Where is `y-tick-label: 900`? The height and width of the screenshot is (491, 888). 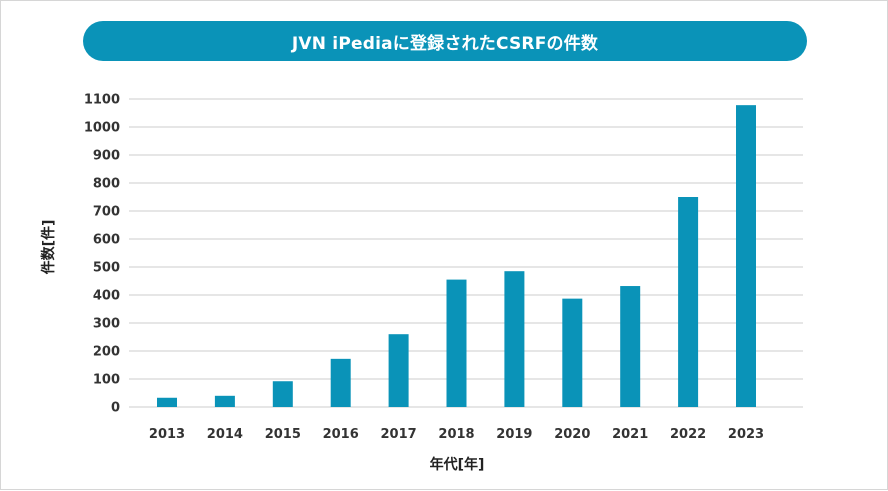
y-tick-label: 900 is located at coordinates (106, 156).